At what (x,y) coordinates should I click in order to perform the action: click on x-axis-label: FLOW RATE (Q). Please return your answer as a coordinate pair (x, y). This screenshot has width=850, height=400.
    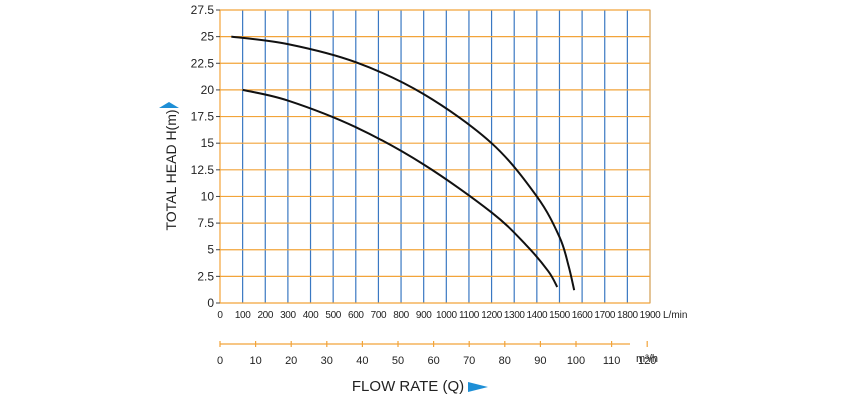
    Looking at the image, I should click on (408, 386).